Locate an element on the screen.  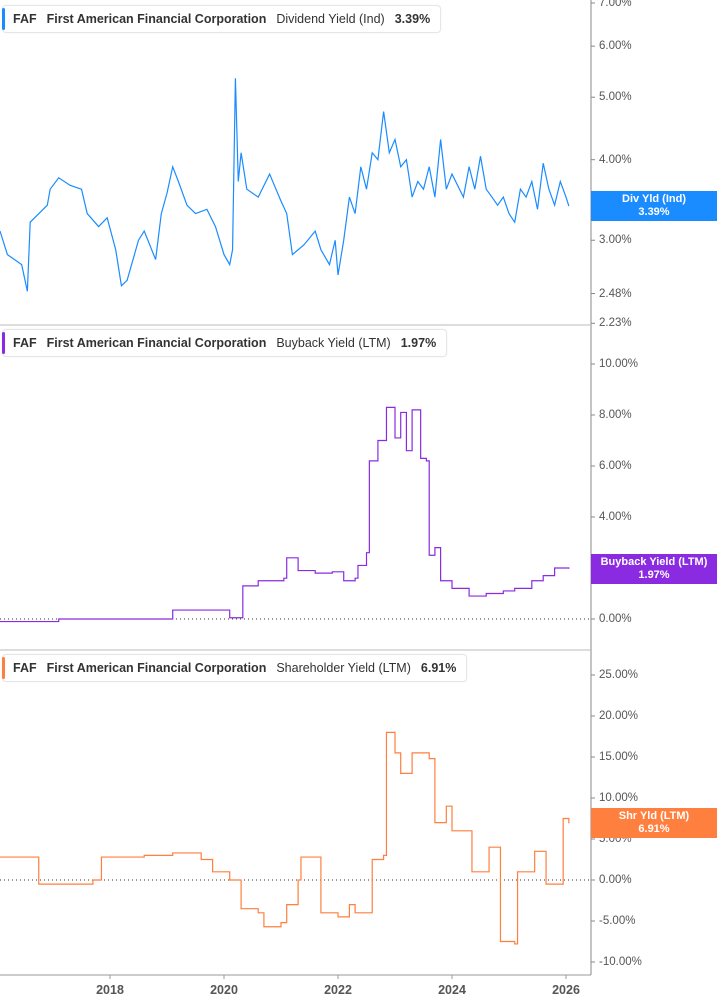
x-tick-label: 2020 is located at coordinates (224, 990).